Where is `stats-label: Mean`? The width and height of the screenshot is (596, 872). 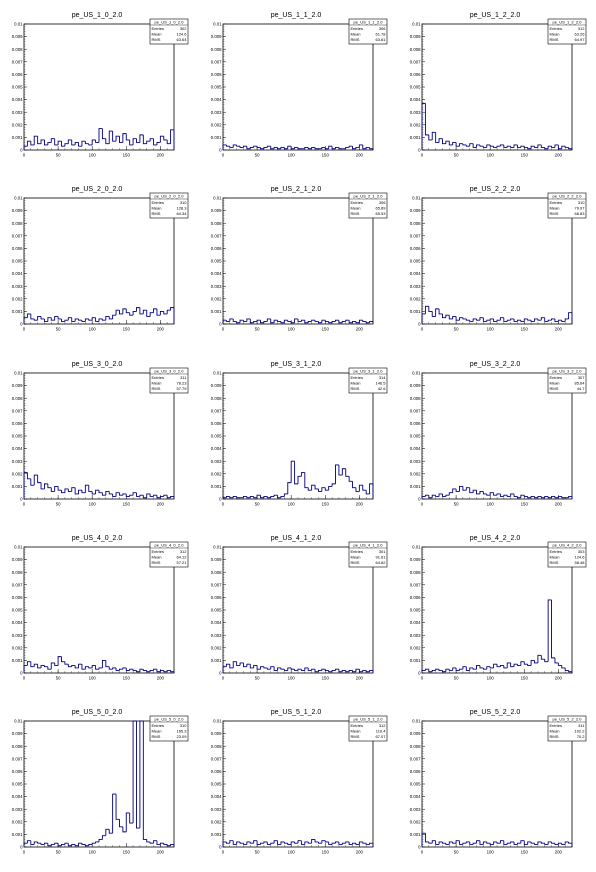 stats-label: Mean is located at coordinates (356, 382).